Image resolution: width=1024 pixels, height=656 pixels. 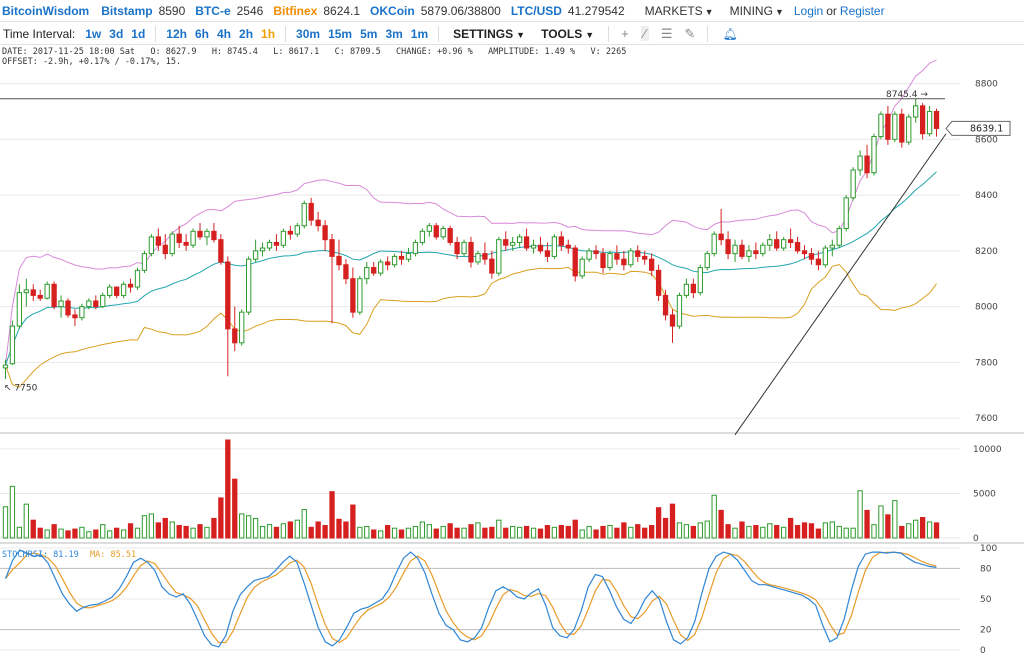 I want to click on interval-1m: 1m, so click(x=419, y=33).